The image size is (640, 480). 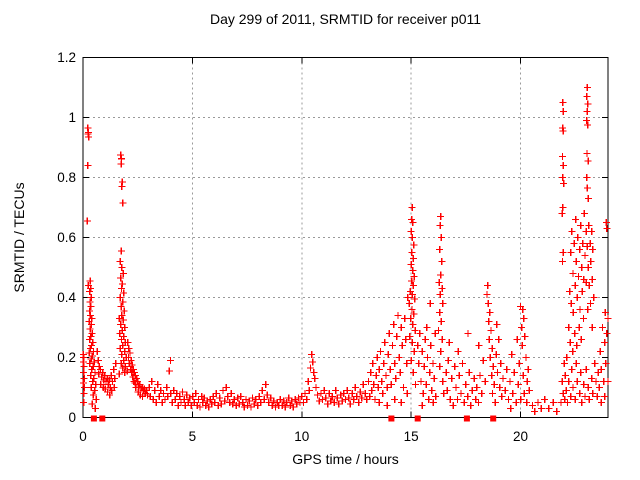 What do you see at coordinates (72, 117) in the screenshot?
I see `y-tick-label: 1` at bounding box center [72, 117].